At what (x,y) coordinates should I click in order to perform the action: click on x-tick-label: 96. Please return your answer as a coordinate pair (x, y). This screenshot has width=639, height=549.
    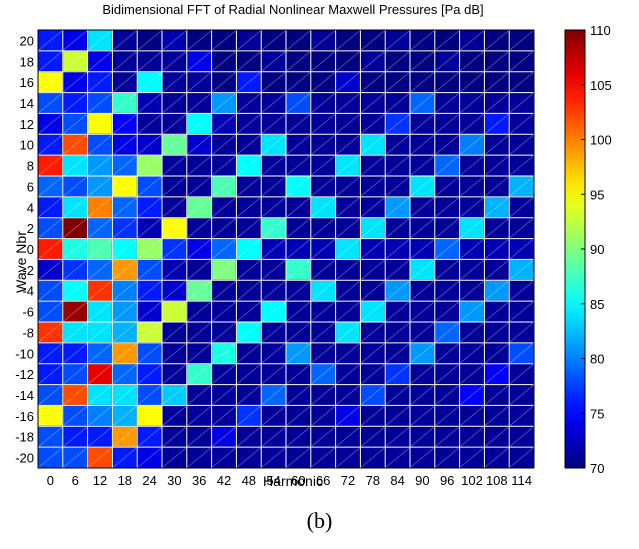
    Looking at the image, I should click on (447, 480).